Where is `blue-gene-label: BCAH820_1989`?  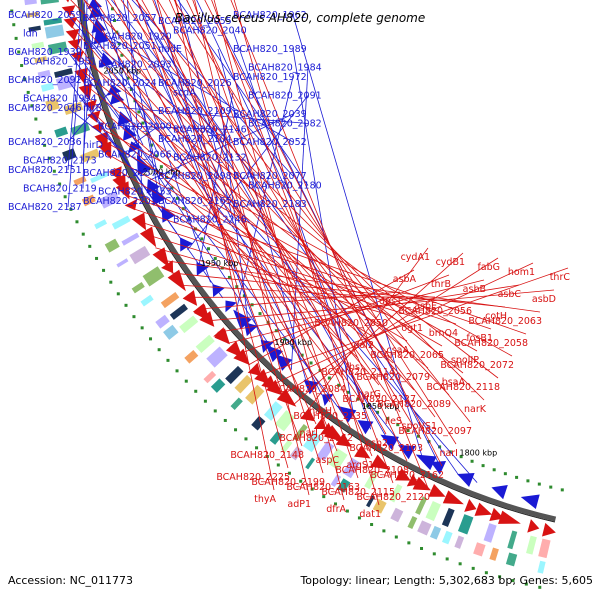 blue-gene-label: BCAH820_1989 is located at coordinates (270, 49).